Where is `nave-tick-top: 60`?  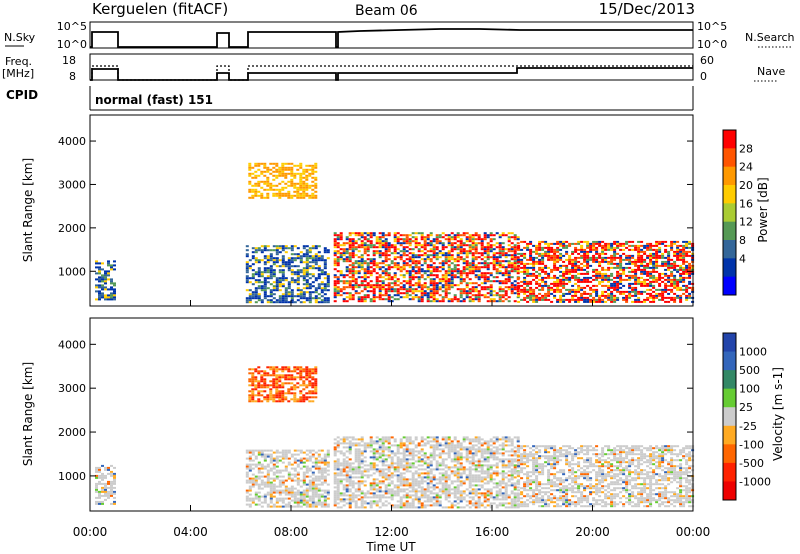 nave-tick-top: 60 is located at coordinates (707, 60).